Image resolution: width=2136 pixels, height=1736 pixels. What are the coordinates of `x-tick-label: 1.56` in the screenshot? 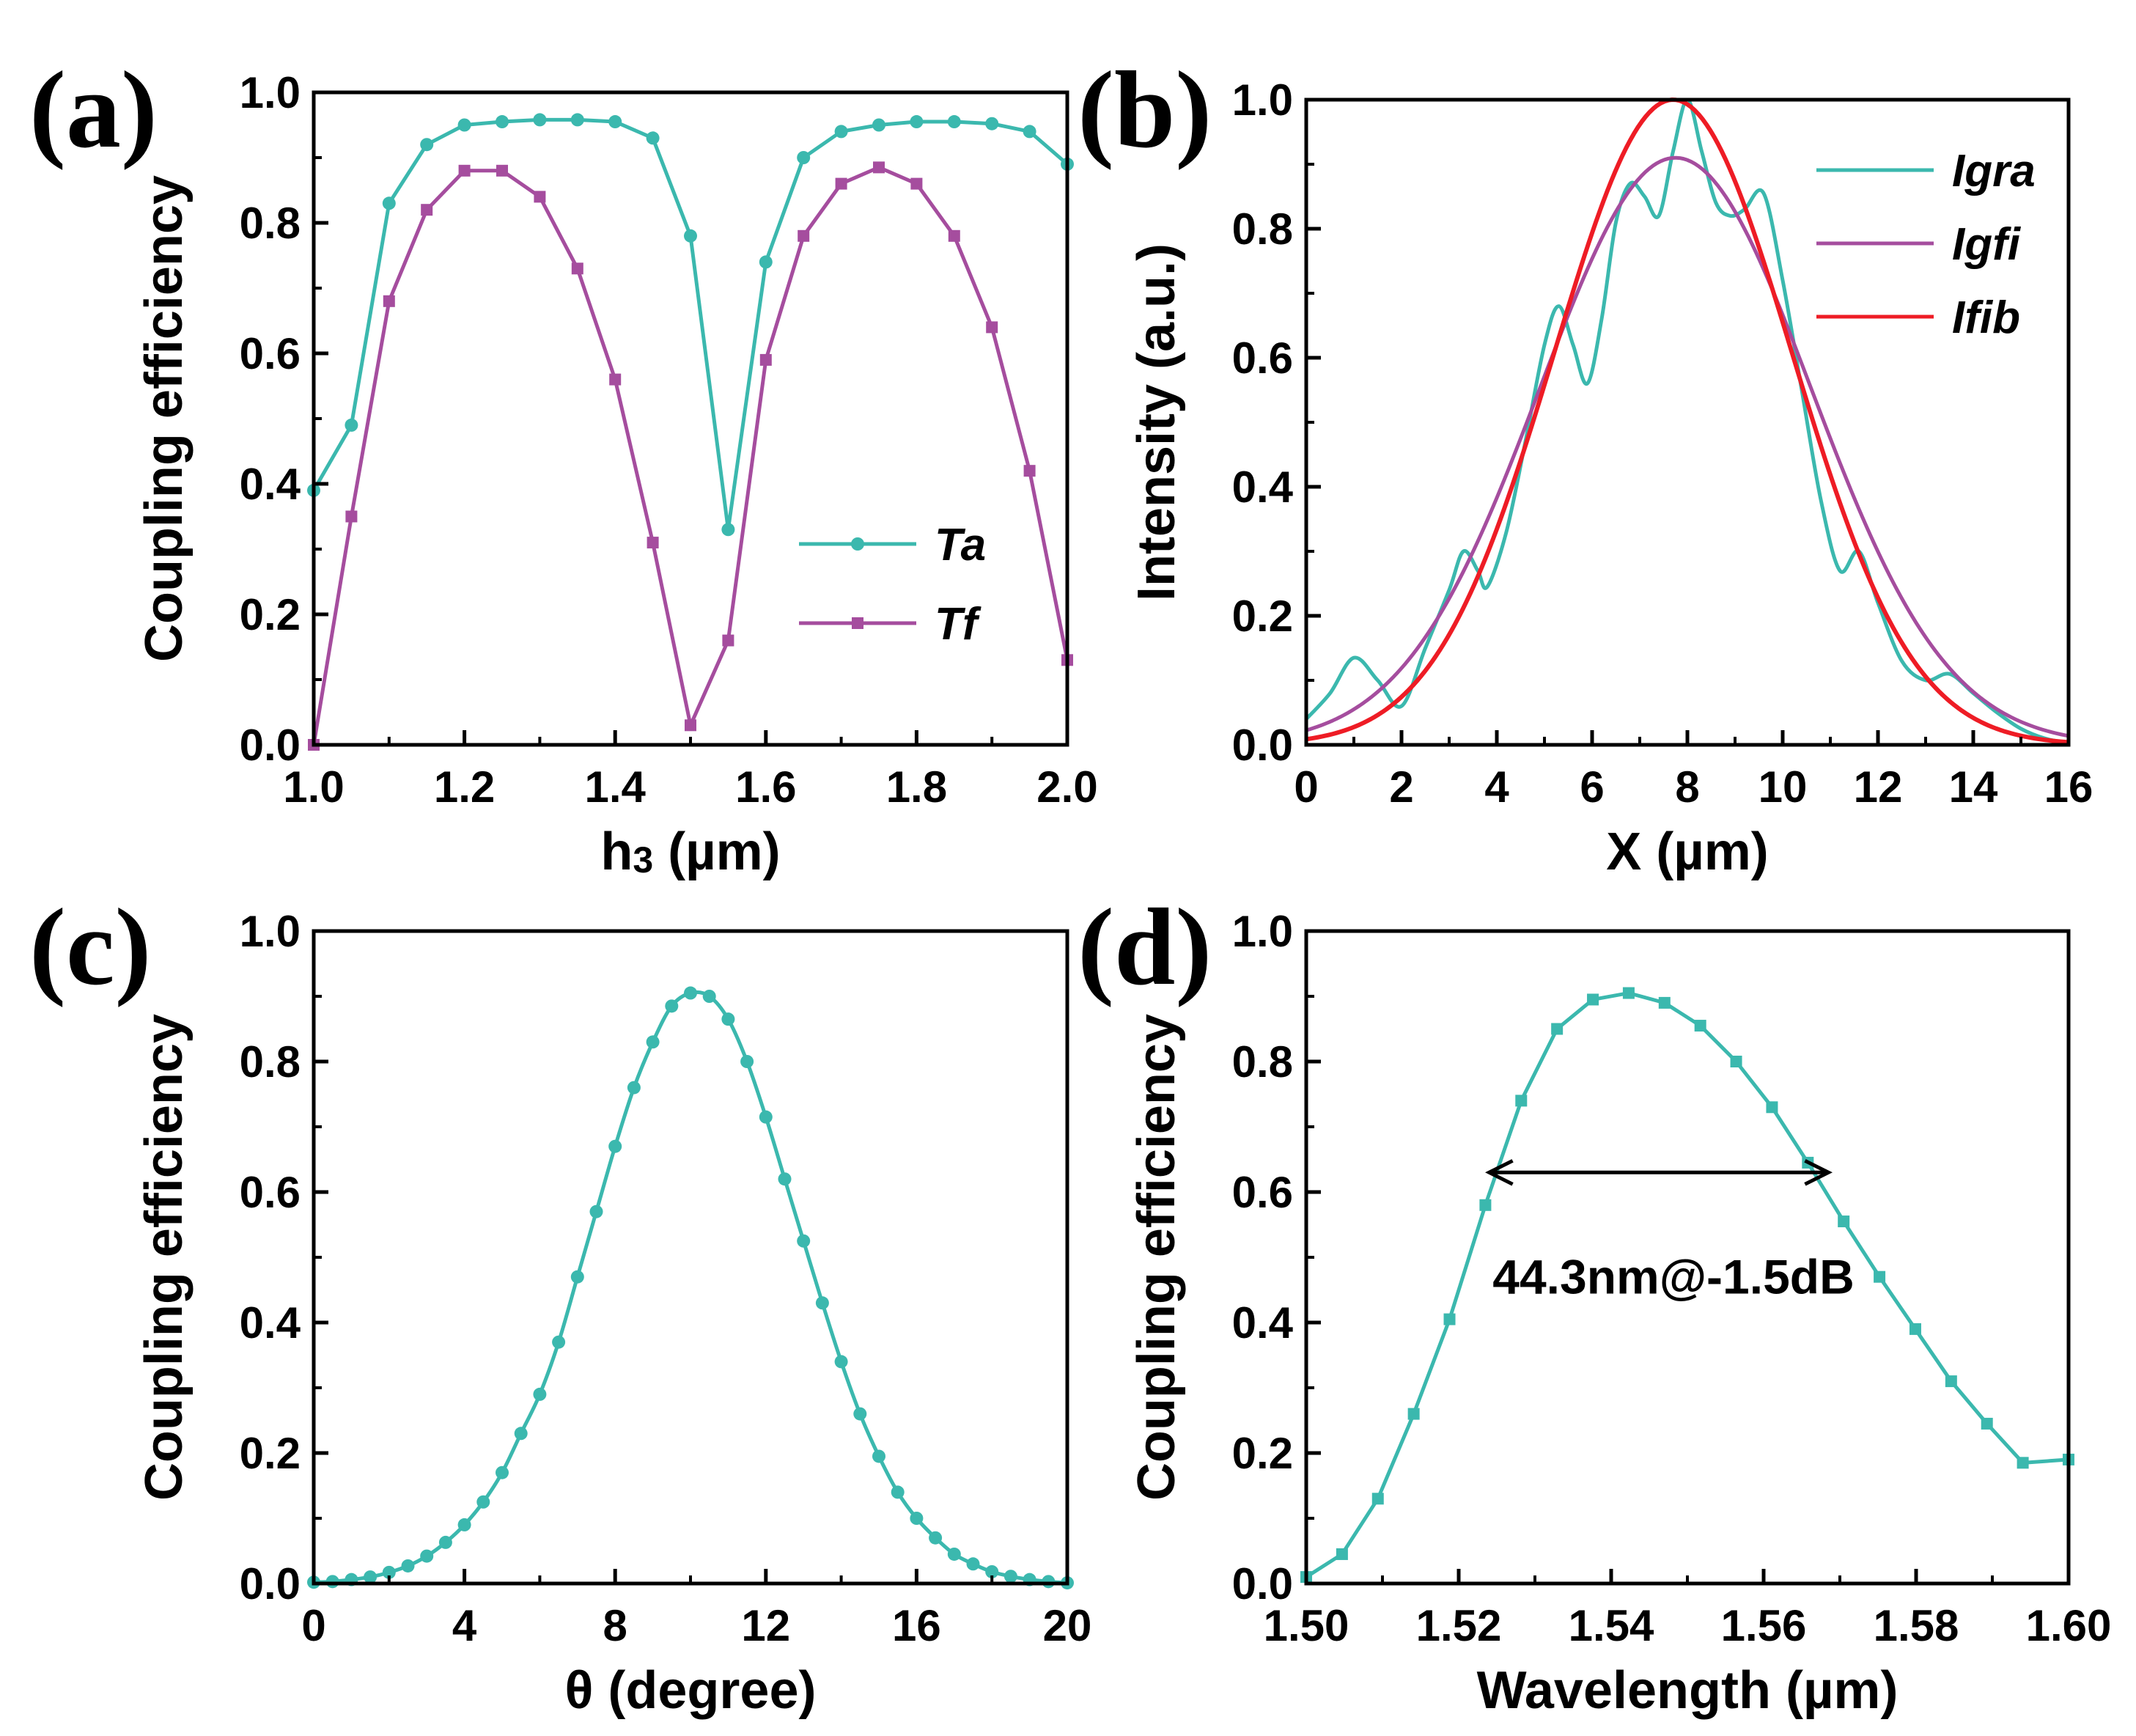 It's located at (1764, 1625).